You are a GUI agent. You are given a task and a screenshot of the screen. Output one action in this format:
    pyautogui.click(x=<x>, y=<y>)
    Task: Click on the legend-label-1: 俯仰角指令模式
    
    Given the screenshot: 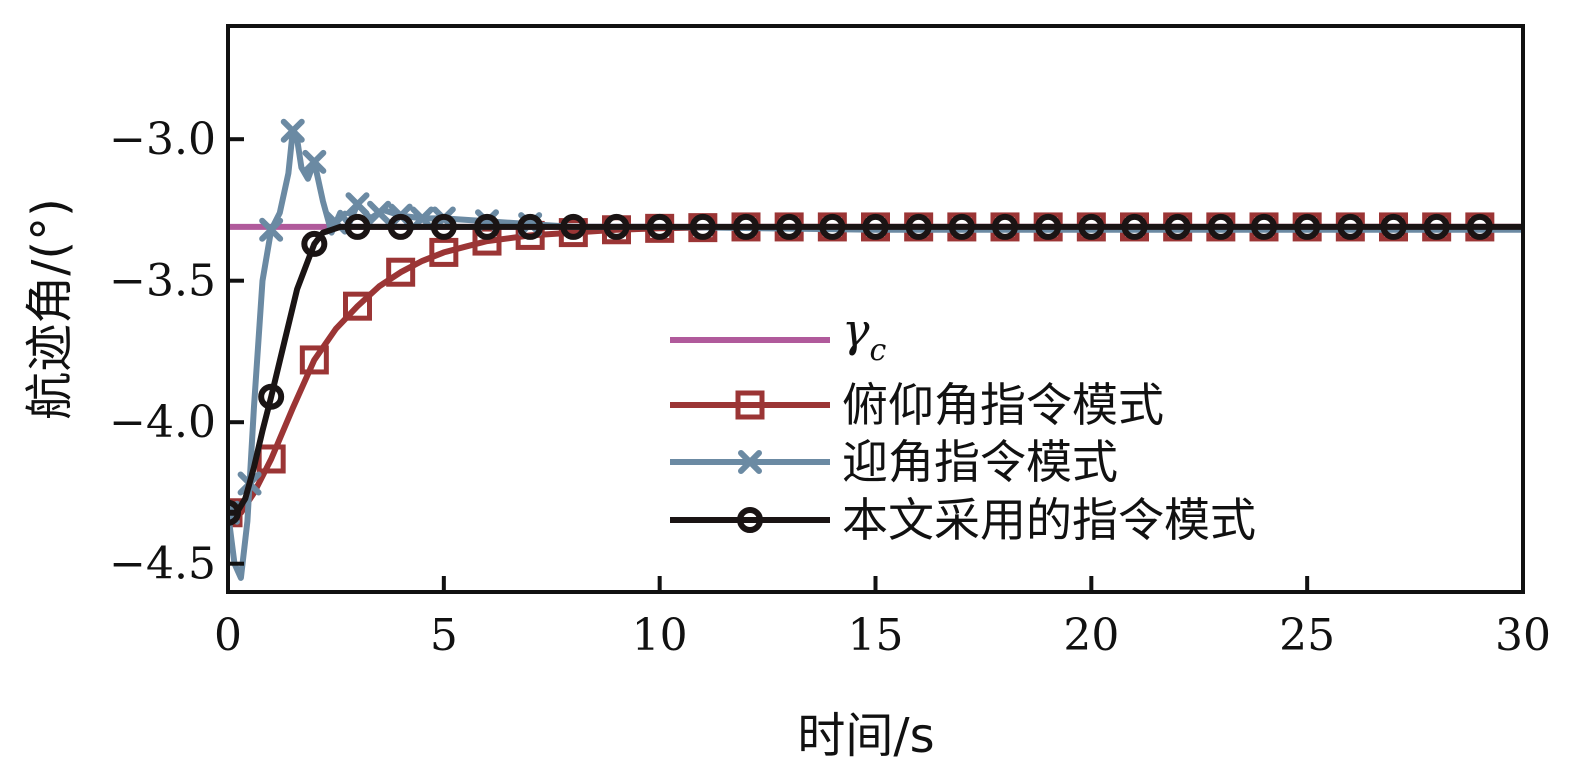 What is the action you would take?
    pyautogui.click(x=1003, y=405)
    